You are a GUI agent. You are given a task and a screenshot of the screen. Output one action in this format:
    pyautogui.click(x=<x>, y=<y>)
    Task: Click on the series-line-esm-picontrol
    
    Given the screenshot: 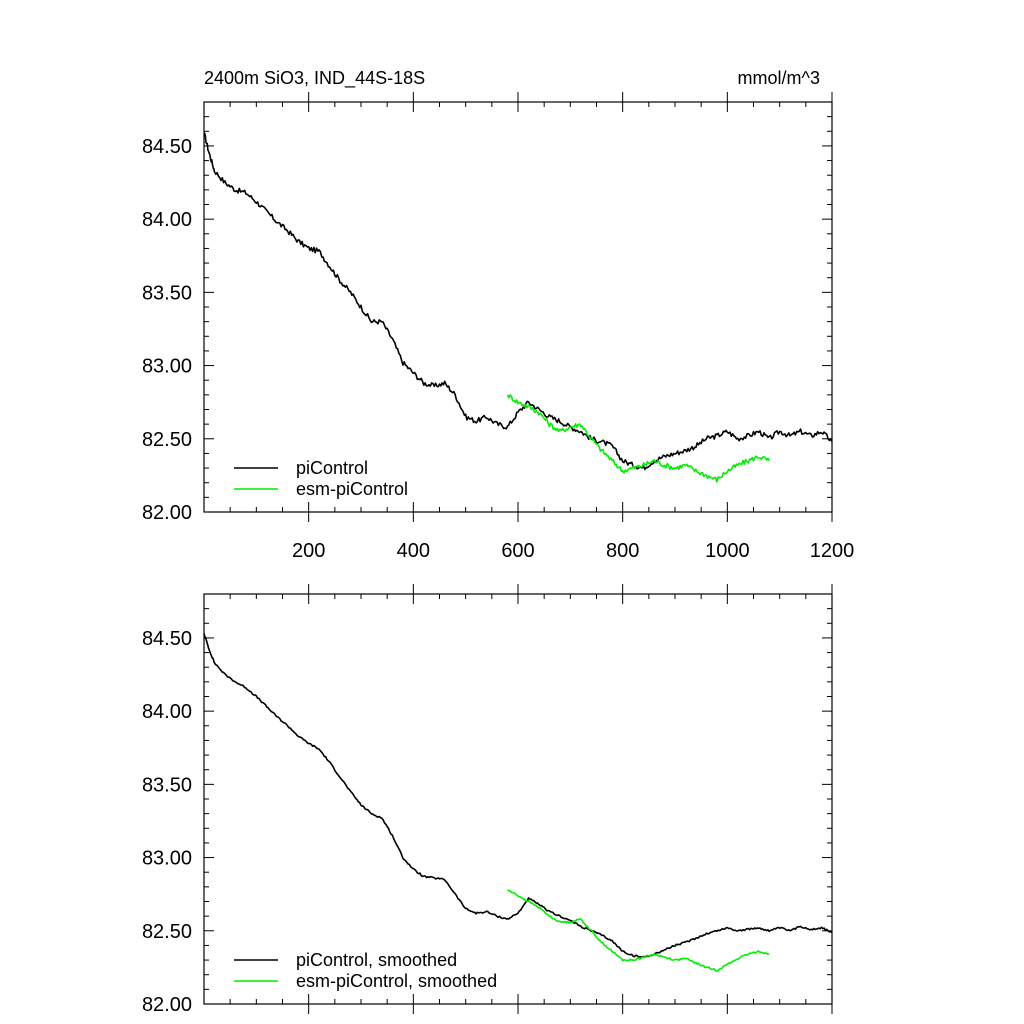 What is the action you would take?
    pyautogui.click(x=638, y=438)
    